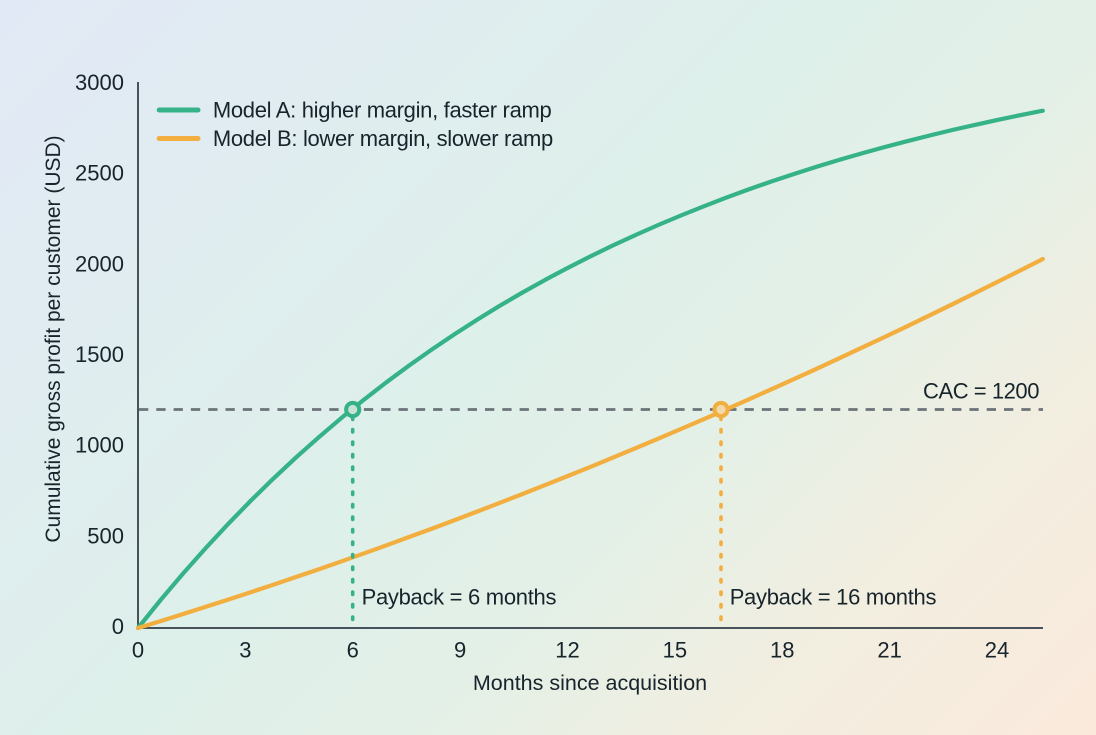 The image size is (1096, 735). I want to click on svg-text: 3000, so click(99, 82).